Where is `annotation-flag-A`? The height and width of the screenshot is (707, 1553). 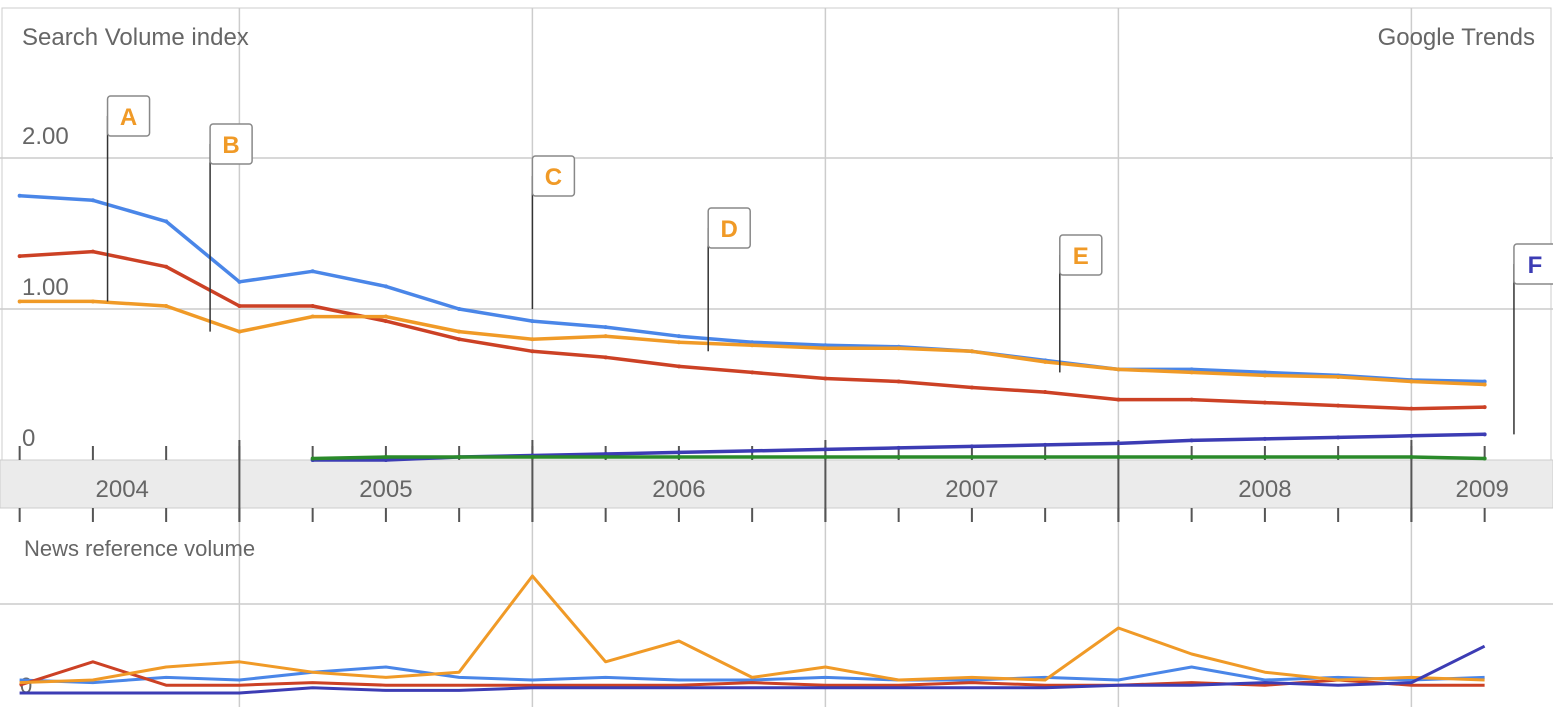
annotation-flag-A is located at coordinates (128, 116).